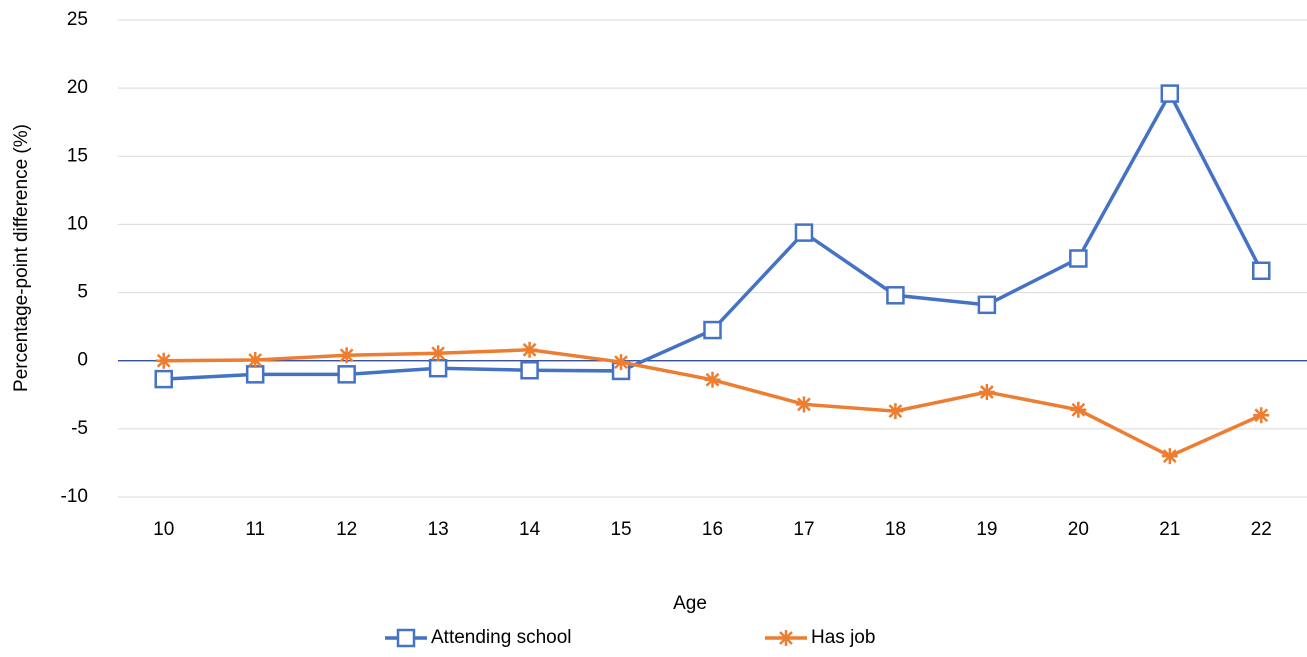  I want to click on legend-label: Has job, so click(843, 637).